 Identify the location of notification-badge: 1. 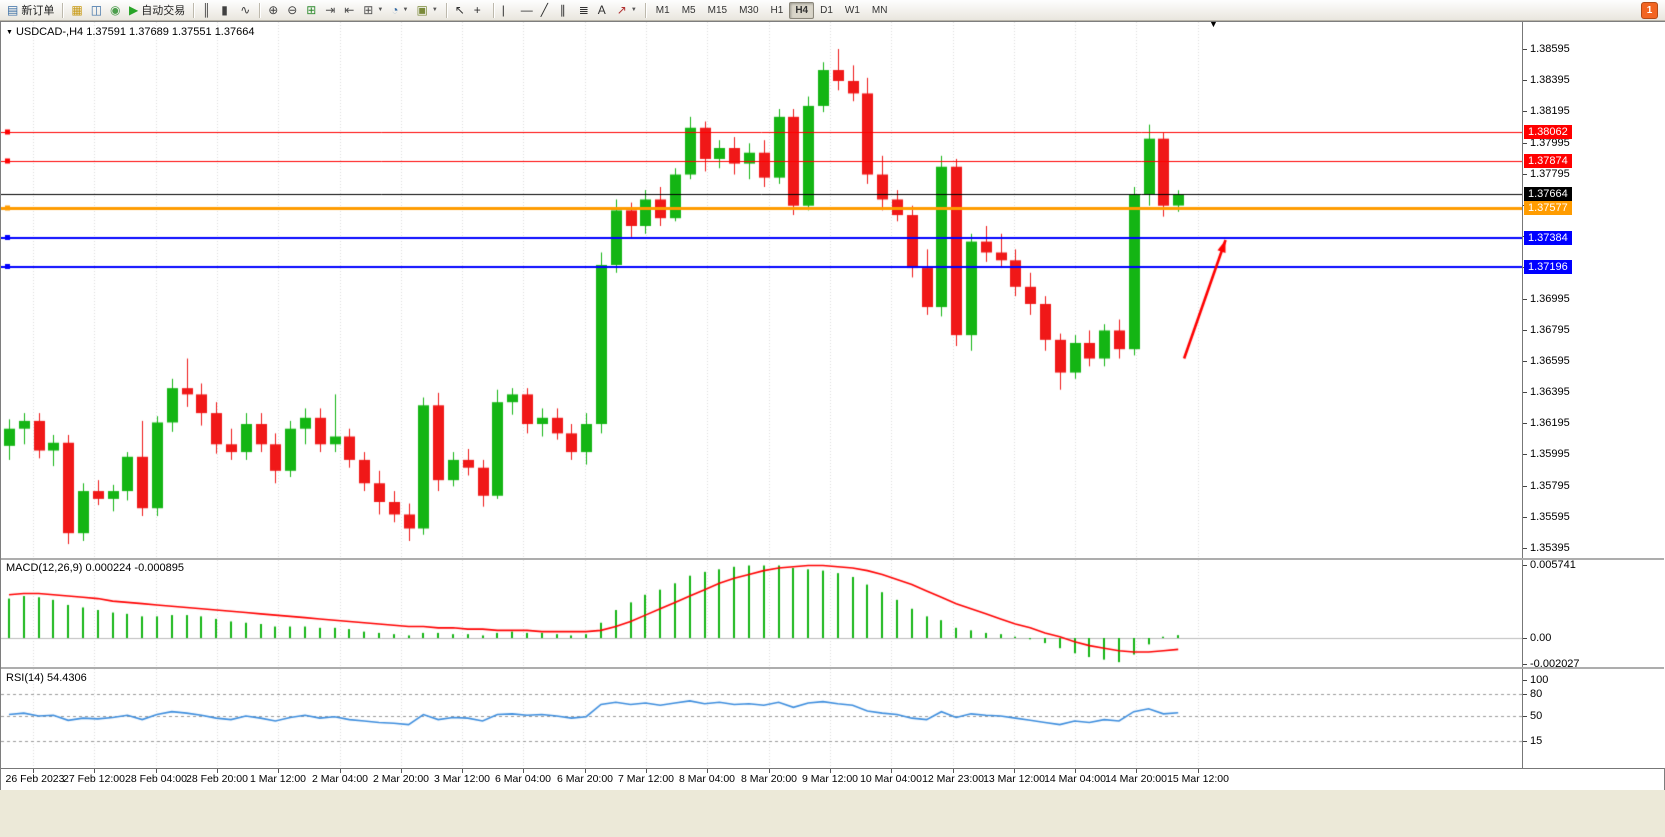
(1649, 10).